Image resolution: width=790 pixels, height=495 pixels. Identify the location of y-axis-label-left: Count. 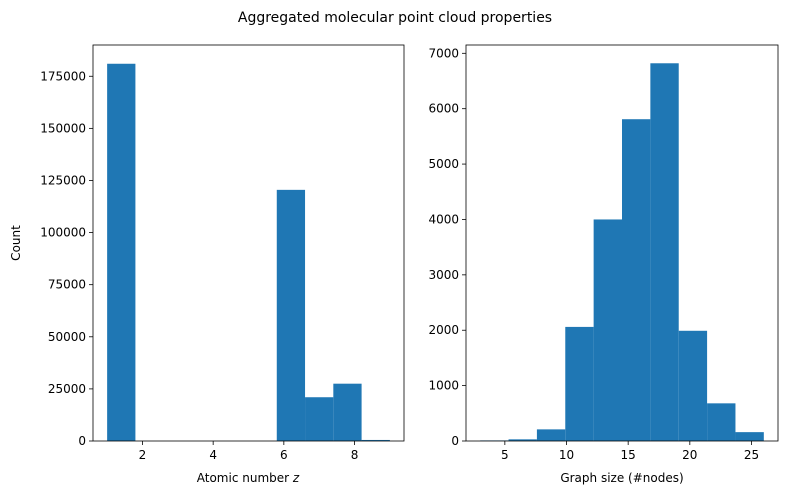
(16, 243).